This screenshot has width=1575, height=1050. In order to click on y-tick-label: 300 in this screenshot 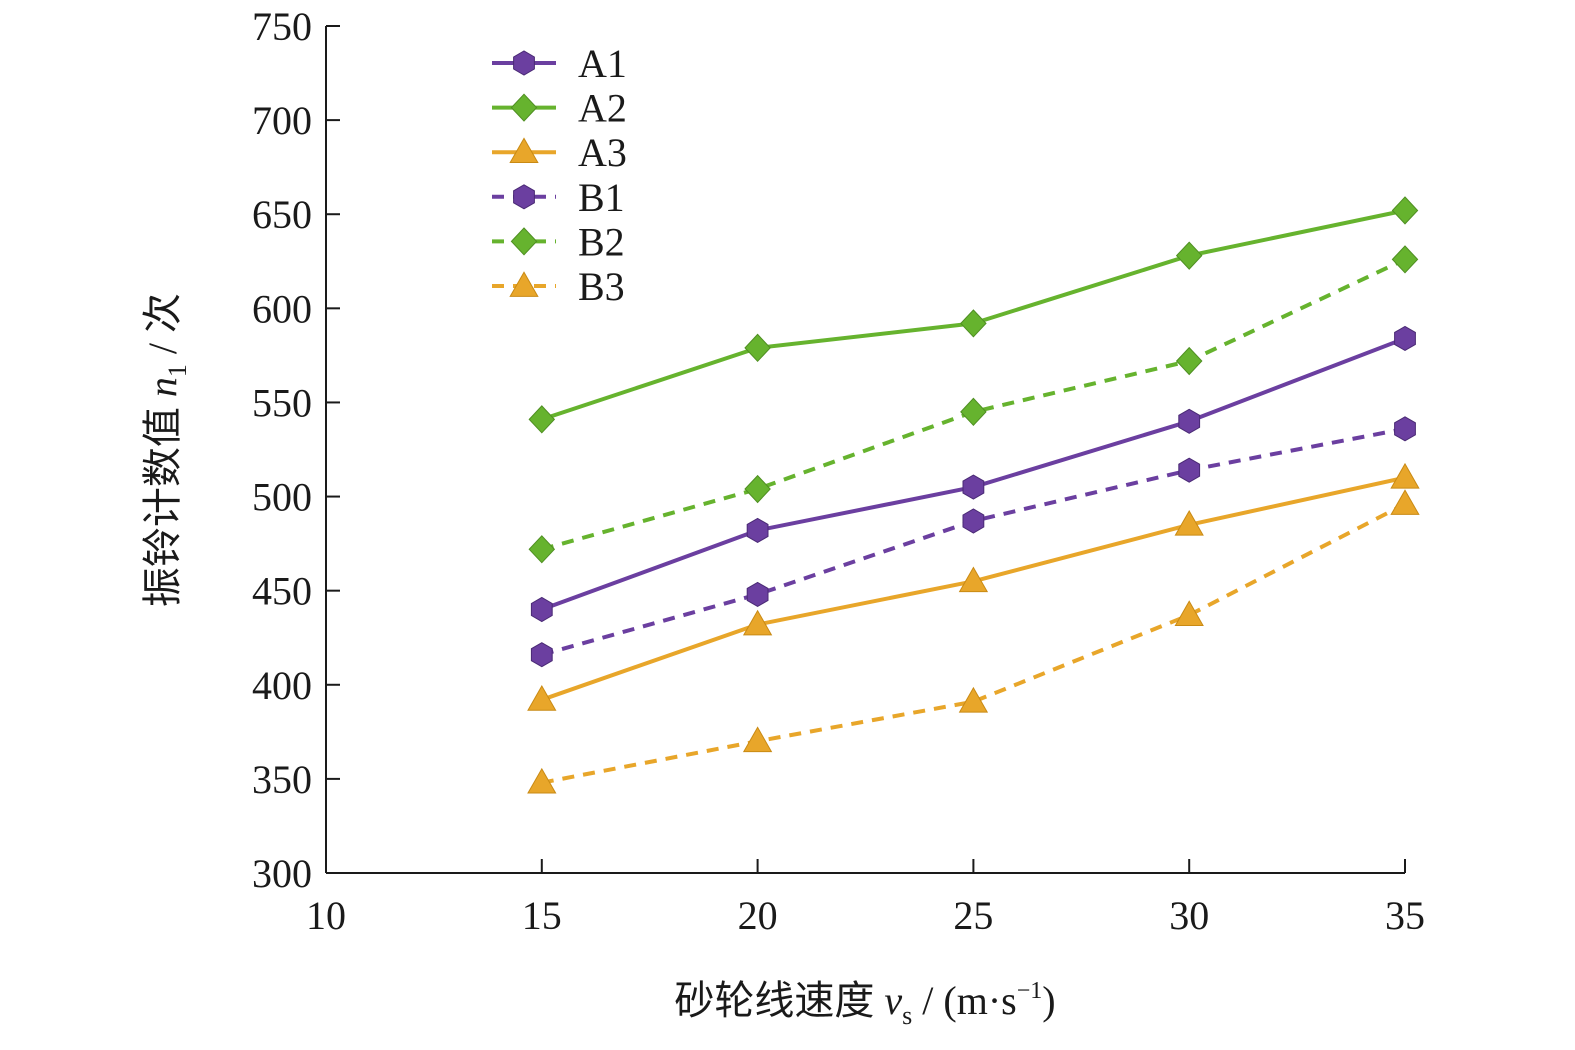, I will do `click(282, 873)`.